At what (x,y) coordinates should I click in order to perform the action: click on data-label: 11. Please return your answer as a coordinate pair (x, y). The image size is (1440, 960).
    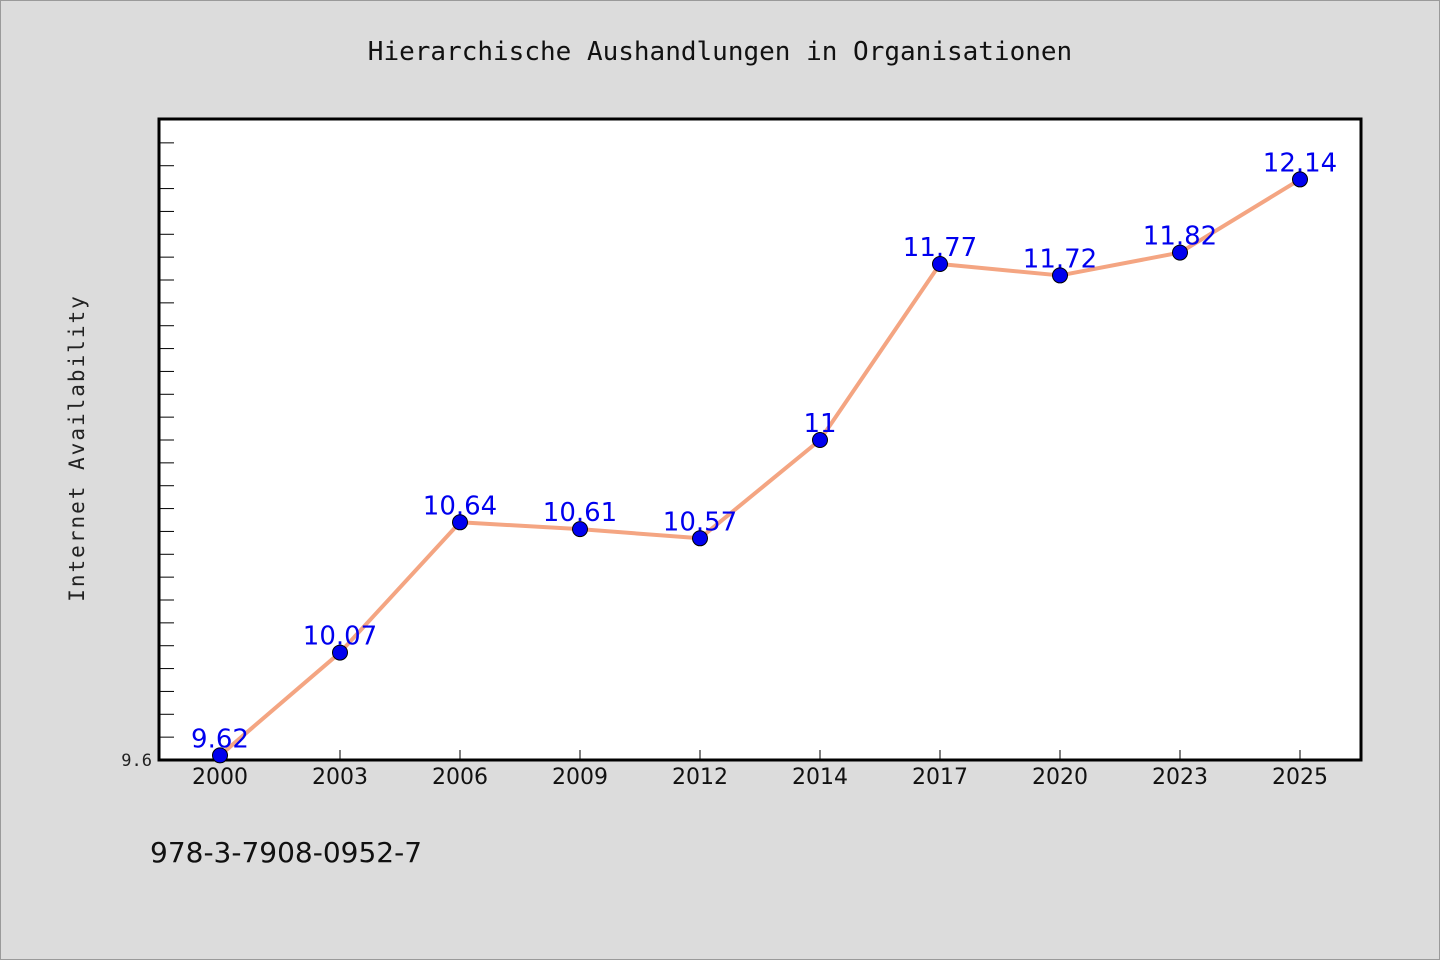
    Looking at the image, I should click on (819, 424).